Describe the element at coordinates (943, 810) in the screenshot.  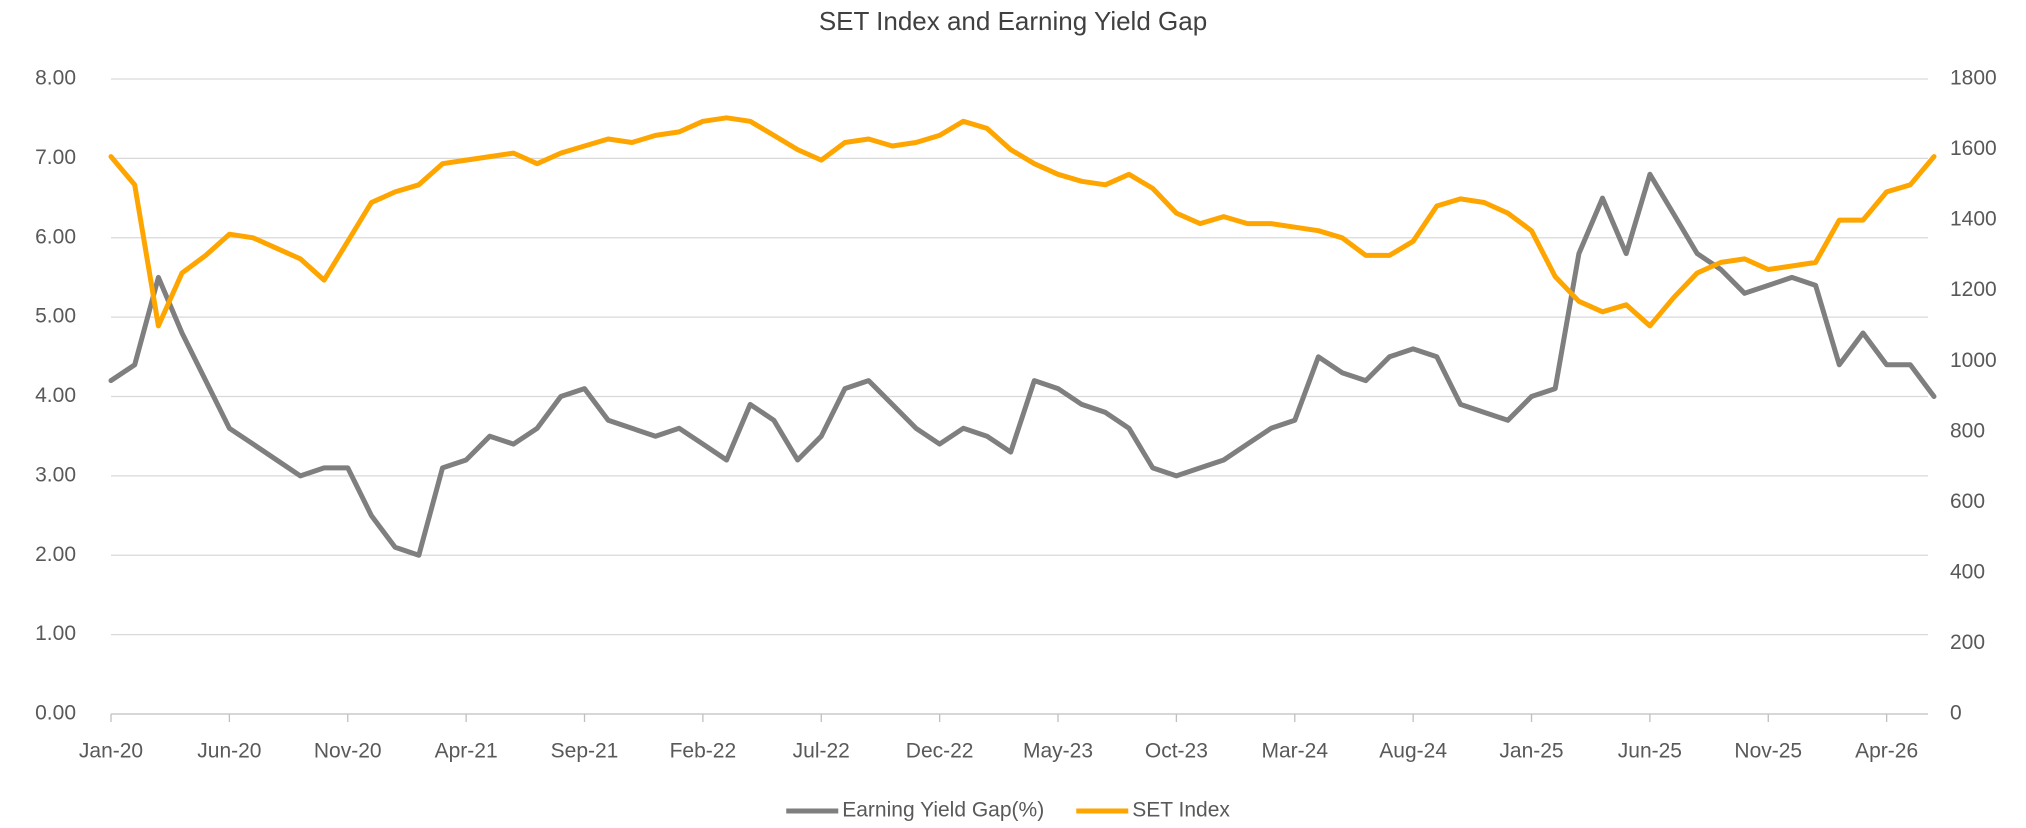
I see `legend-label: Earning Yield Gap(%)` at that location.